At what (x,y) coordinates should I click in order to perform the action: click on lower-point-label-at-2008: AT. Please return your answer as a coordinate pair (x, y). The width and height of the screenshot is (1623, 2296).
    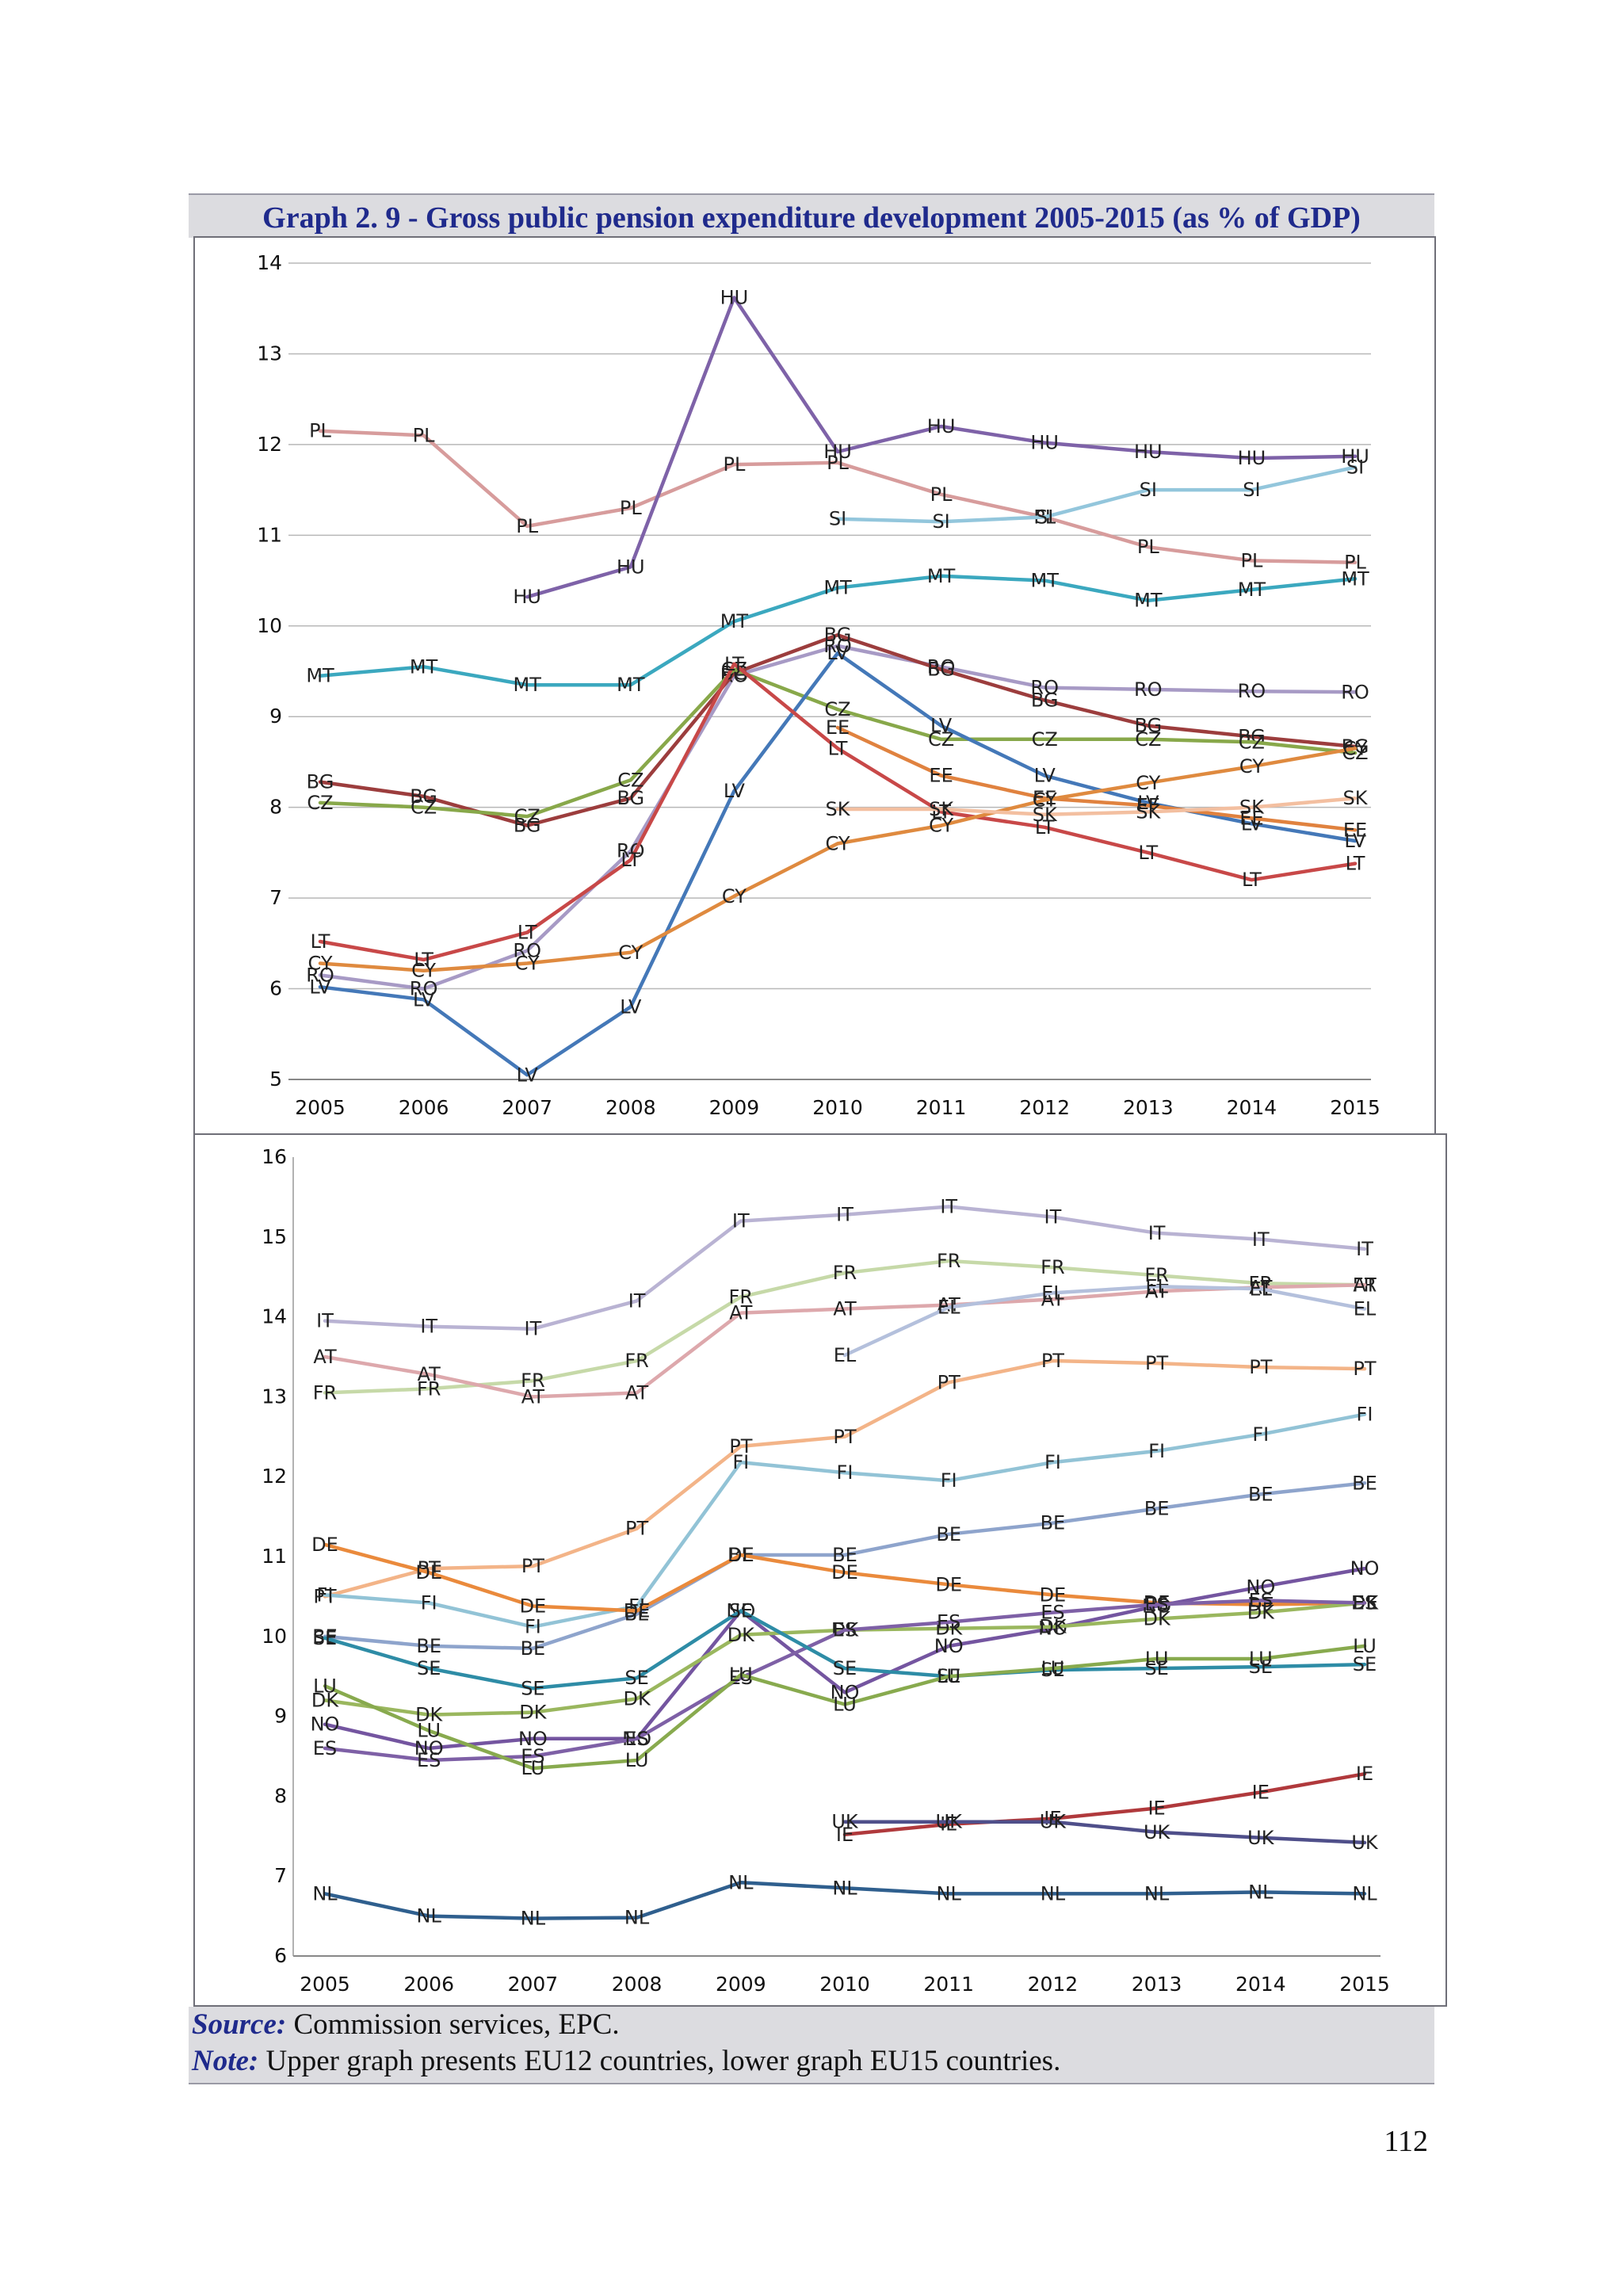
    Looking at the image, I should click on (637, 1392).